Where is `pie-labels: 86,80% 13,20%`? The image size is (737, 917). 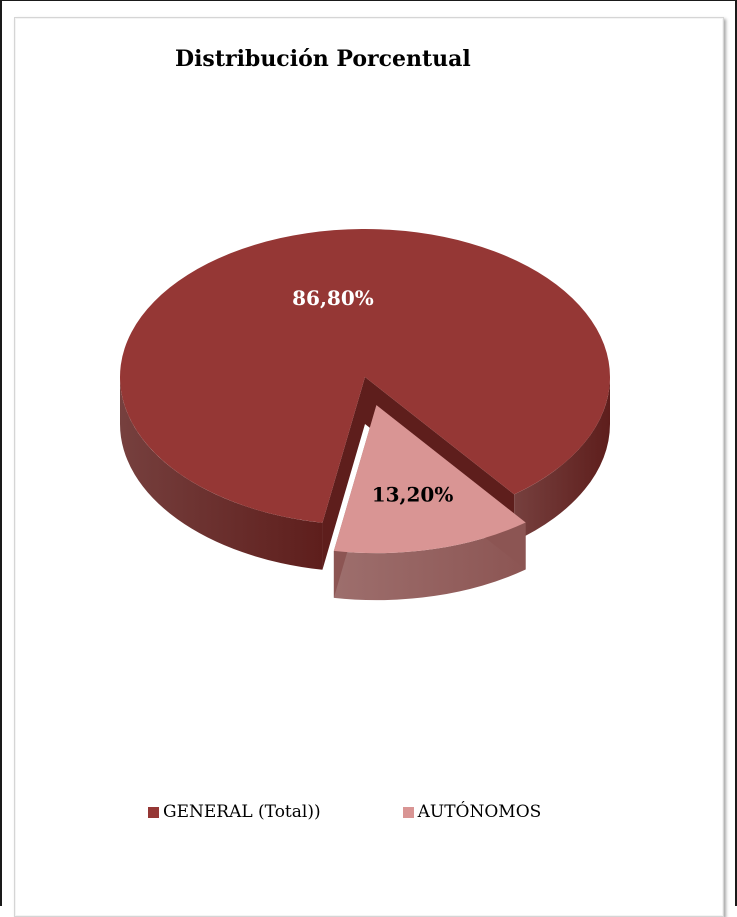 pie-labels: 86,80% 13,20% is located at coordinates (372, 396).